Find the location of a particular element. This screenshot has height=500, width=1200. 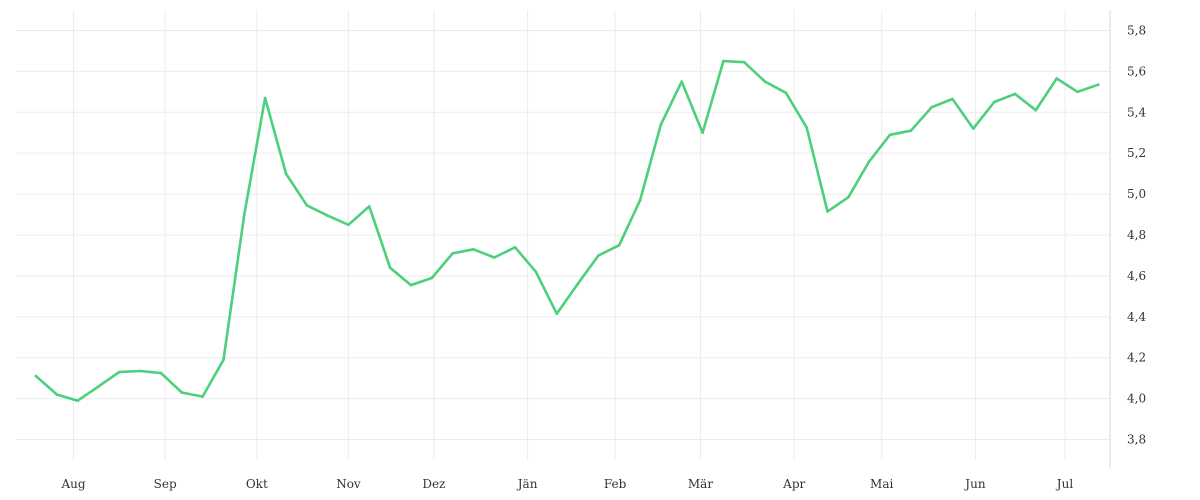

x-tick-label: Nov is located at coordinates (348, 484).